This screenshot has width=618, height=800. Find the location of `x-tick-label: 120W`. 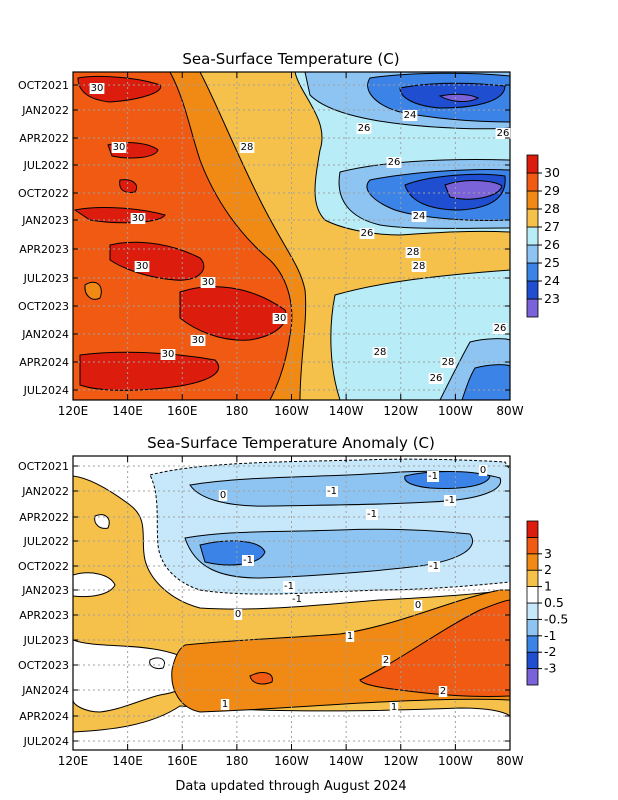

x-tick-label: 120W is located at coordinates (400, 761).